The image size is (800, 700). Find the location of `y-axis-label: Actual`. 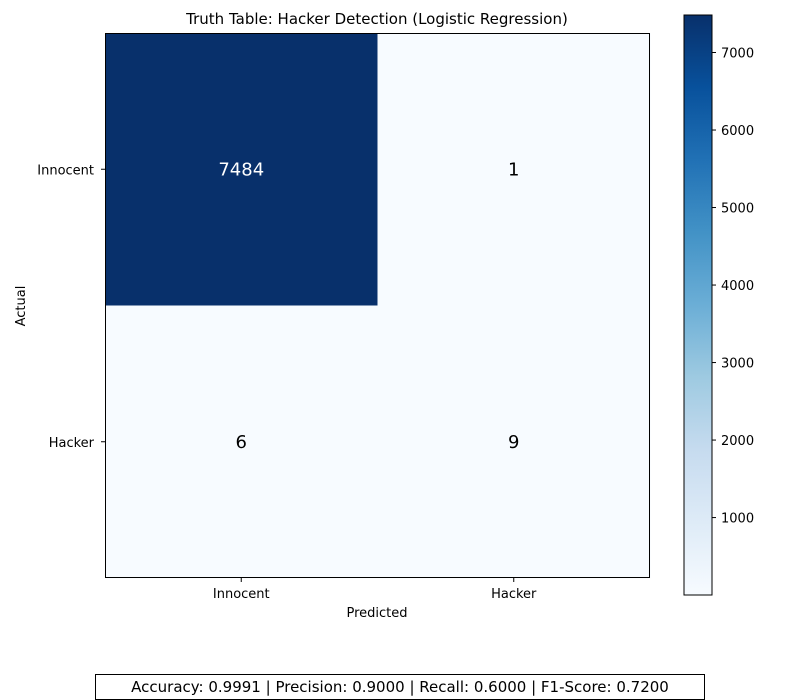

y-axis-label: Actual is located at coordinates (21, 306).